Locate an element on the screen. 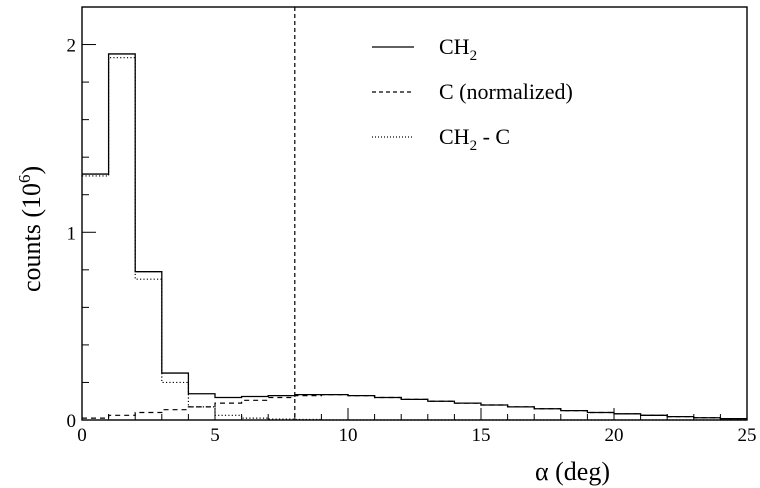 This screenshot has height=488, width=760. x-tick-label: 25 is located at coordinates (747, 435).